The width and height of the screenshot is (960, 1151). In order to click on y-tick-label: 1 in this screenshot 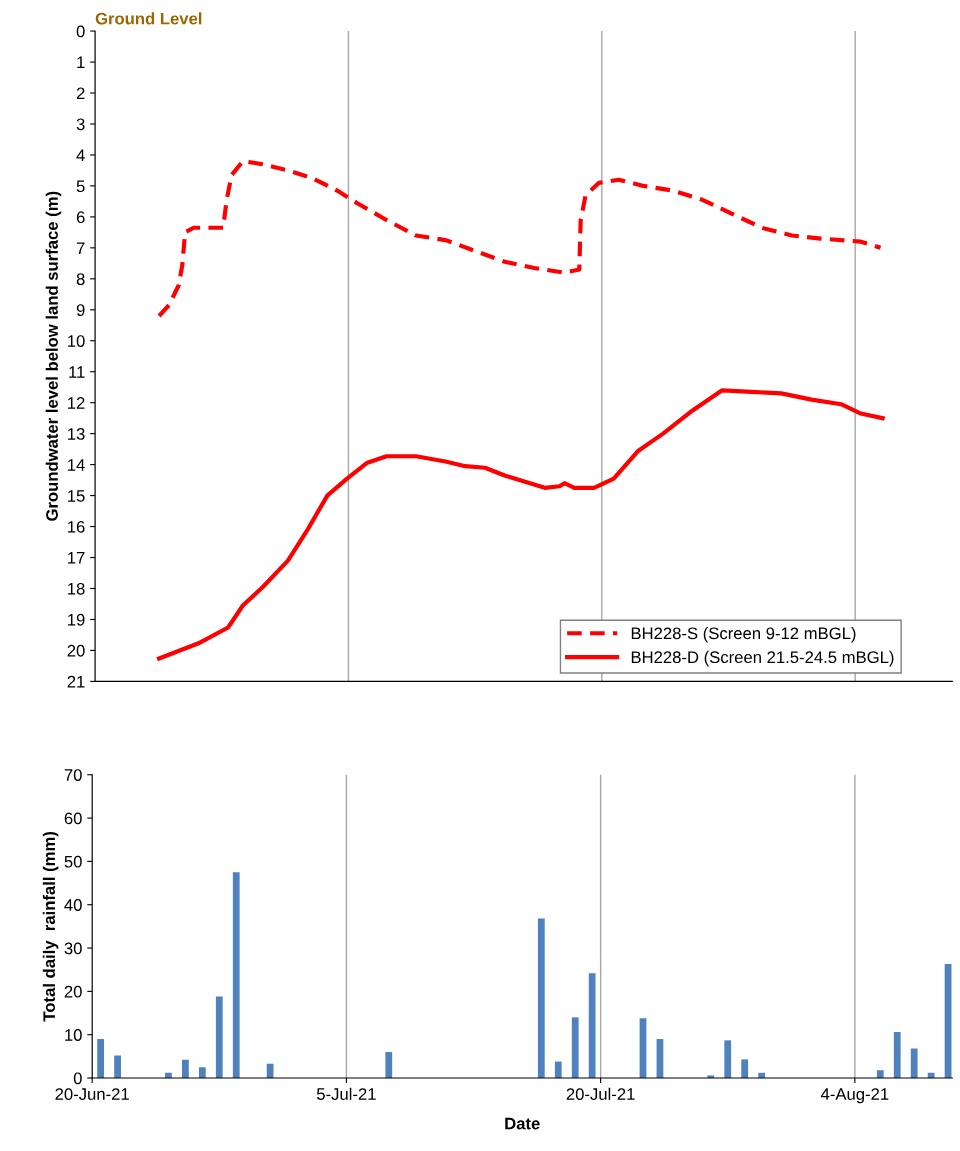, I will do `click(81, 62)`.